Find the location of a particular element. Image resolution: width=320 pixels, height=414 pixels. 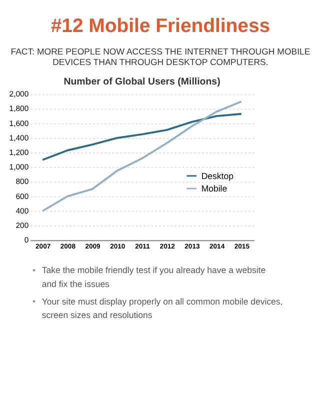

y-tick-label: 800 is located at coordinates (23, 181).